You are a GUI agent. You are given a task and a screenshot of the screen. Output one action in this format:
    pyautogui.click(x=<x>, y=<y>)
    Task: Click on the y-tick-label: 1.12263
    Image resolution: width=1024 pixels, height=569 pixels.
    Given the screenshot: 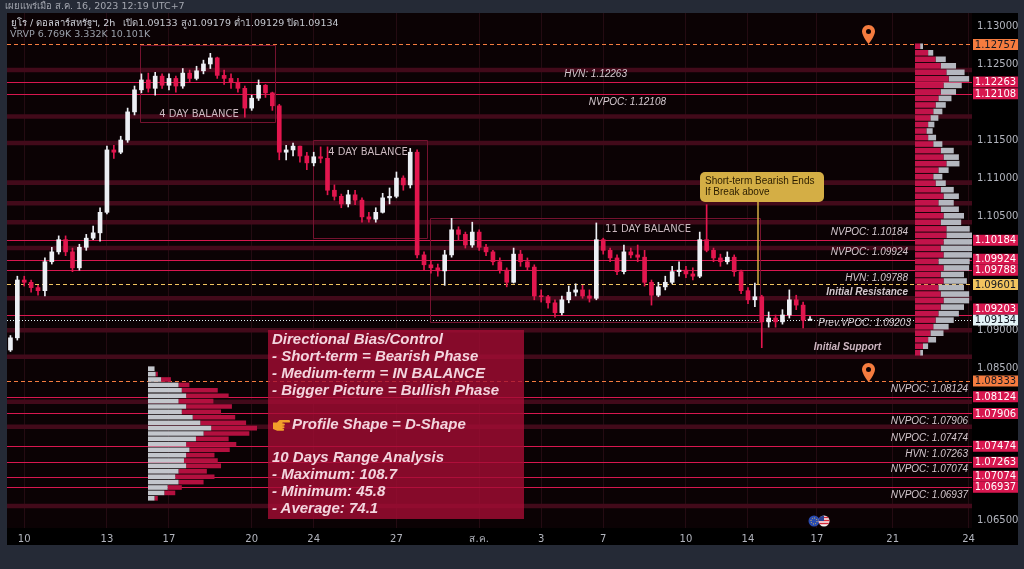 What is the action you would take?
    pyautogui.click(x=995, y=82)
    